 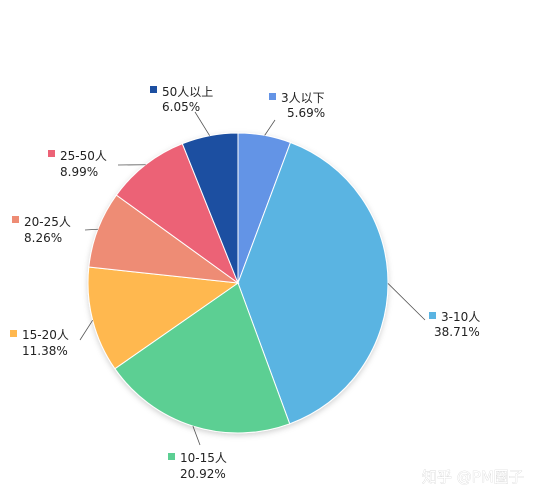 I want to click on category-label-2: 10-15人, so click(x=203, y=458).